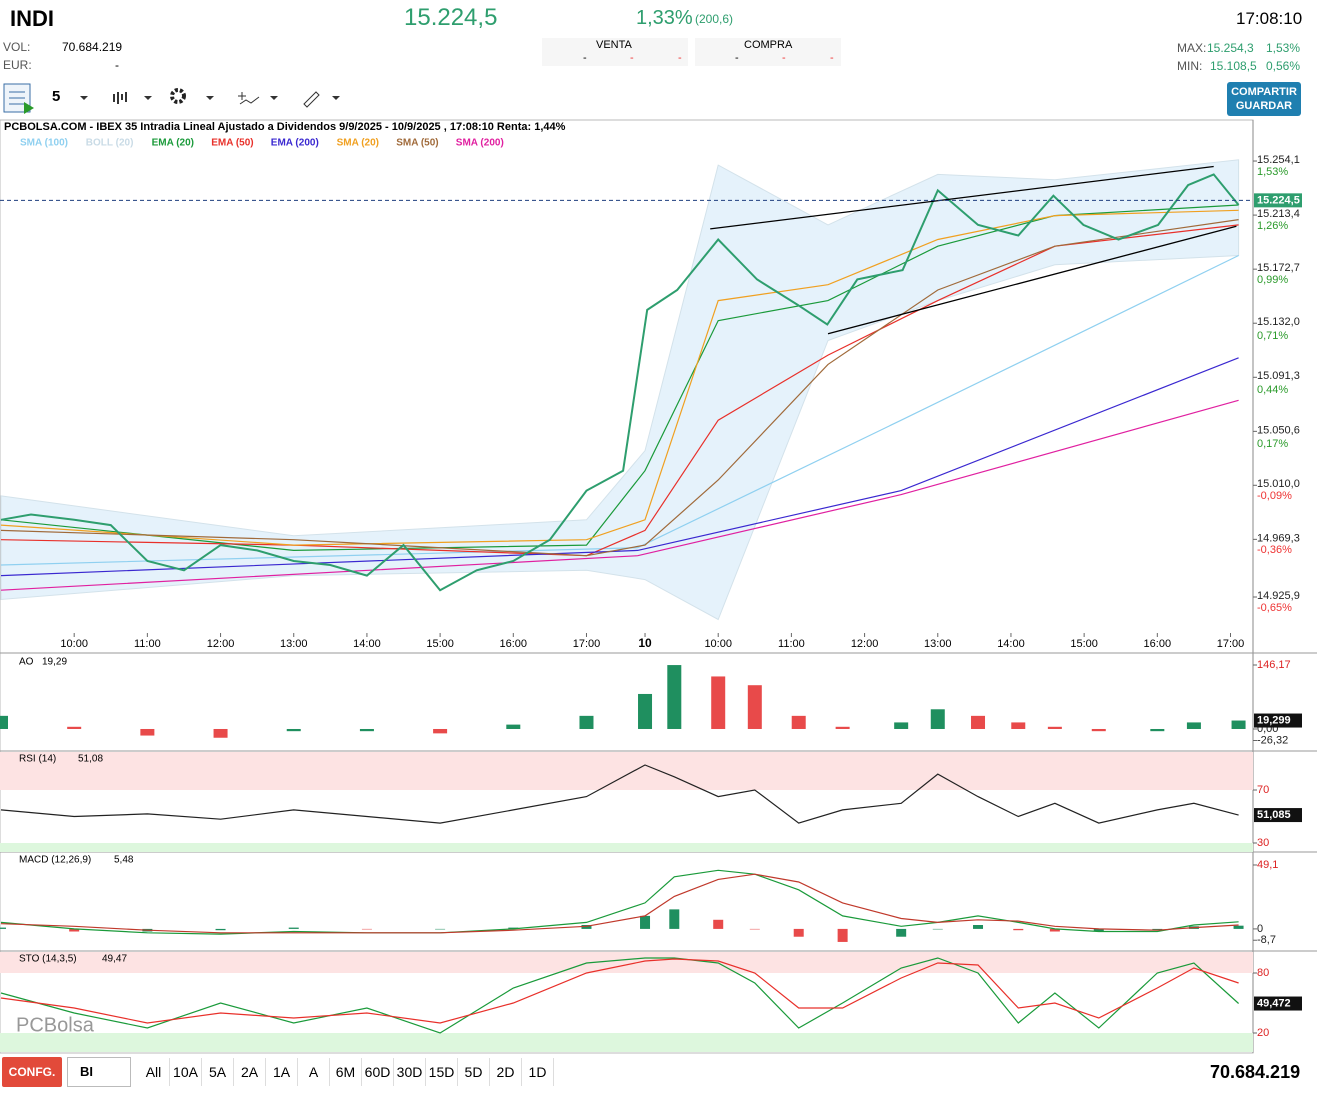  I want to click on vol: 70.684.219, so click(92, 47).